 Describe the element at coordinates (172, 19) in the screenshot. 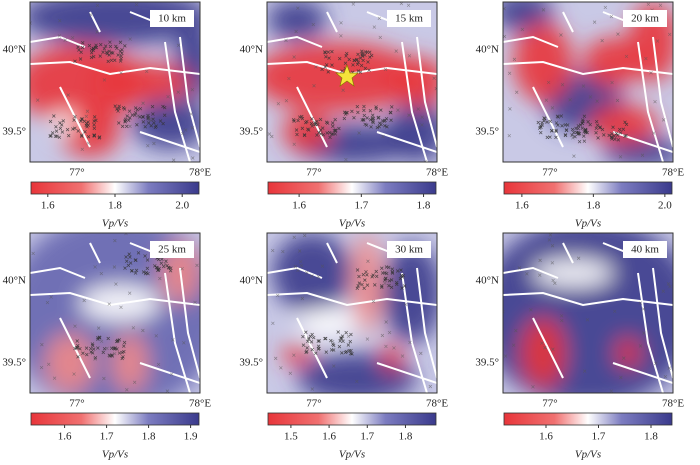

I see `depth-label: 10 km` at that location.